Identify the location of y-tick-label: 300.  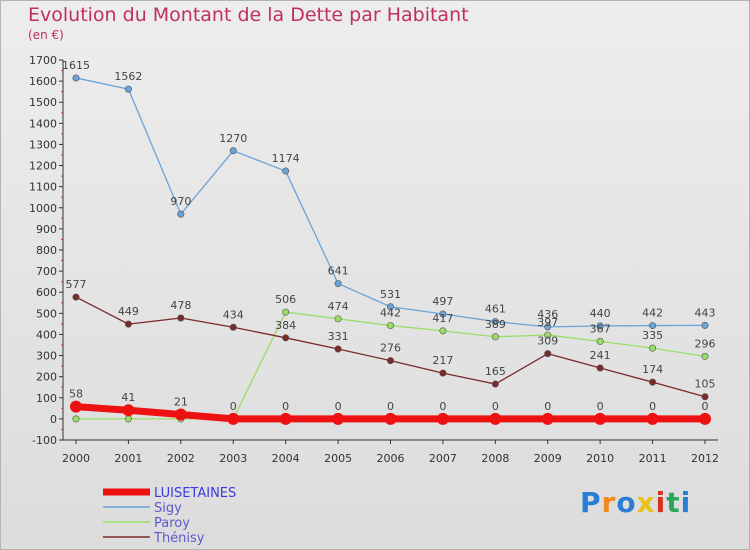
(46, 356).